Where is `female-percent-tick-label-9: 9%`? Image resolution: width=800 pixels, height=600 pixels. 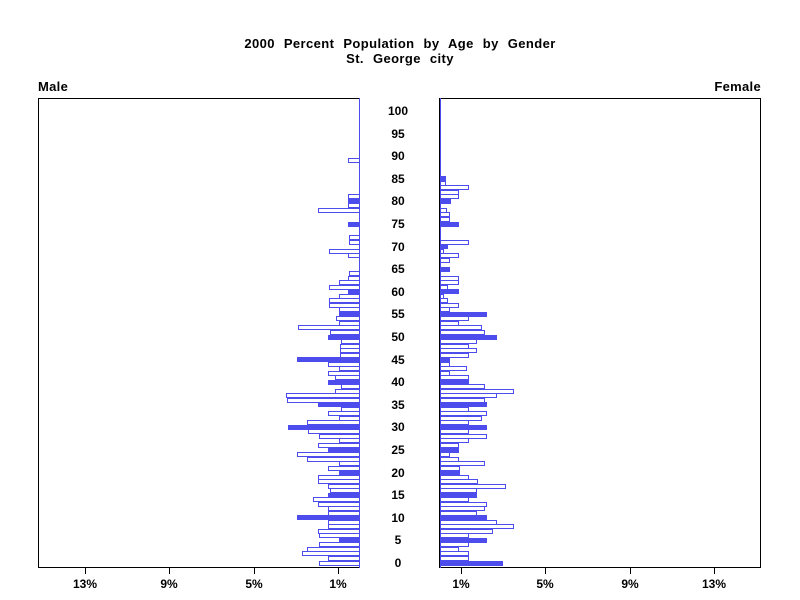
female-percent-tick-label-9: 9% is located at coordinates (630, 584).